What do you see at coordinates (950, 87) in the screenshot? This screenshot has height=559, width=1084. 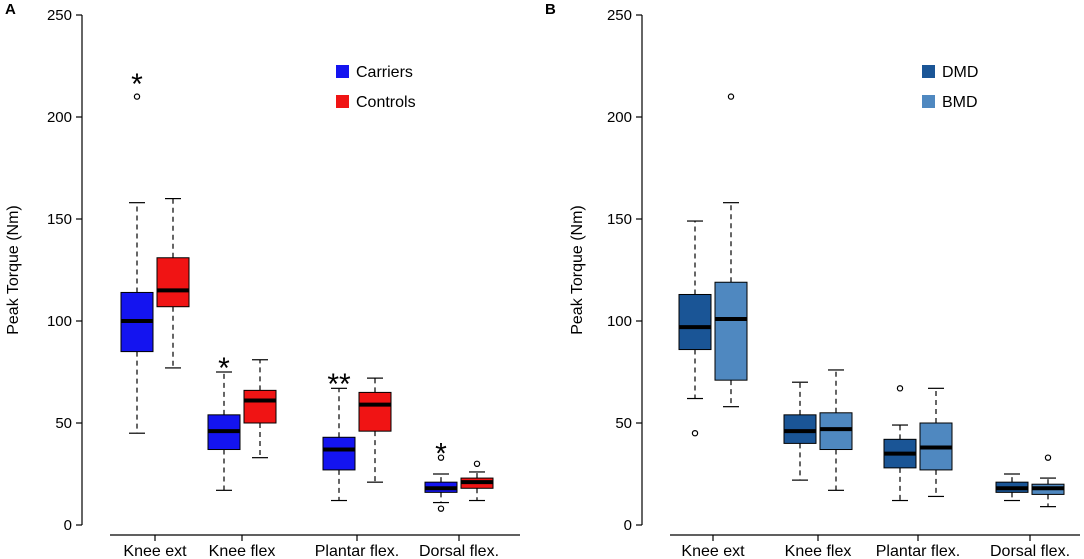 I see `legend: DMD BMD` at bounding box center [950, 87].